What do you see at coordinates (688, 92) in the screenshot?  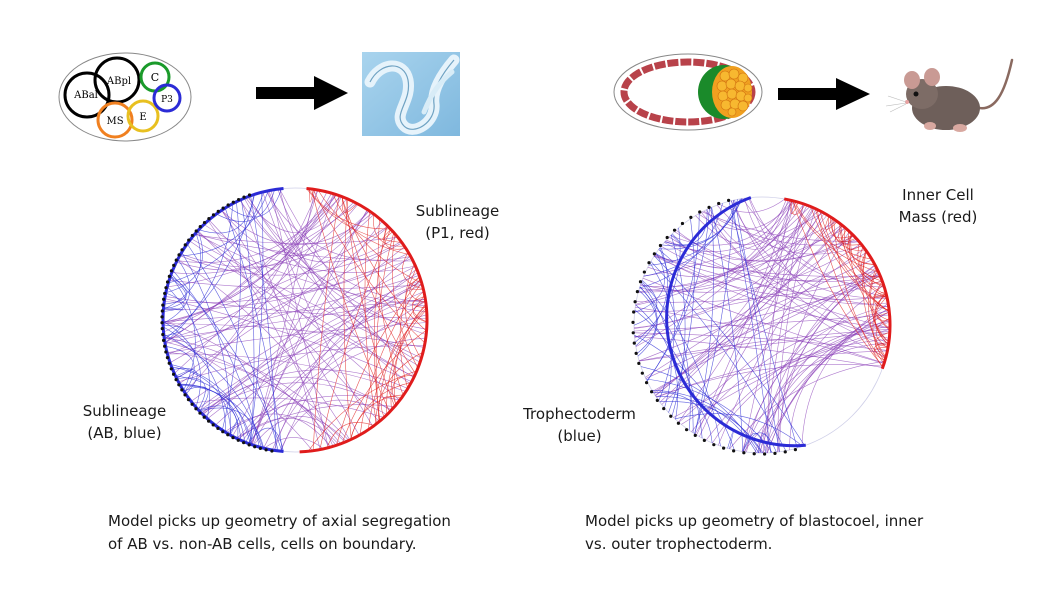 I see `mouse-blastocyst-diagram` at bounding box center [688, 92].